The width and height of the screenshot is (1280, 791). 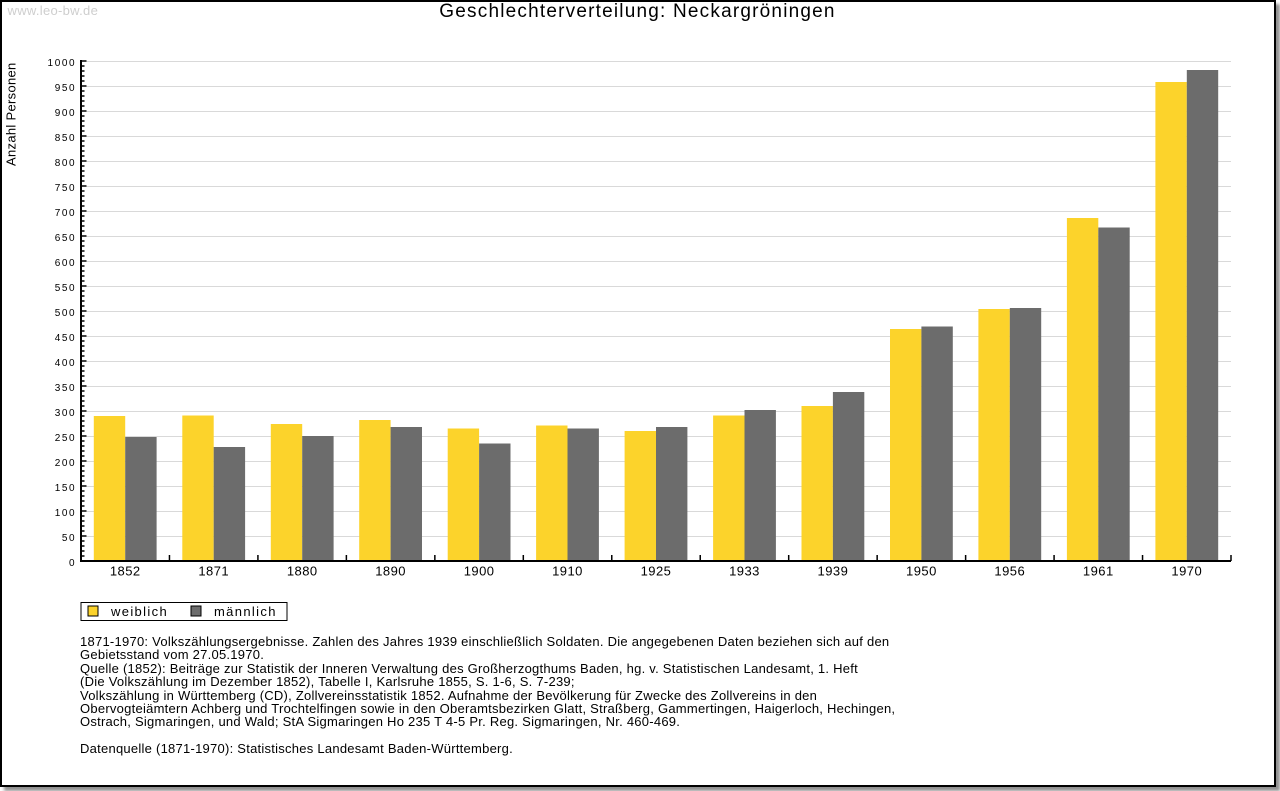 I want to click on svg-text: 450, so click(x=66, y=338).